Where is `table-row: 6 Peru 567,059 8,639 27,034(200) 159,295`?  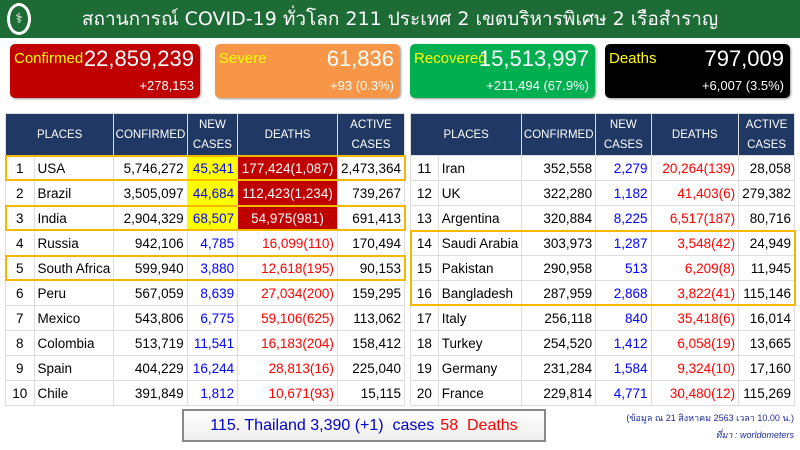
table-row: 6 Peru 567,059 8,639 27,034(200) 159,295 is located at coordinates (205, 293).